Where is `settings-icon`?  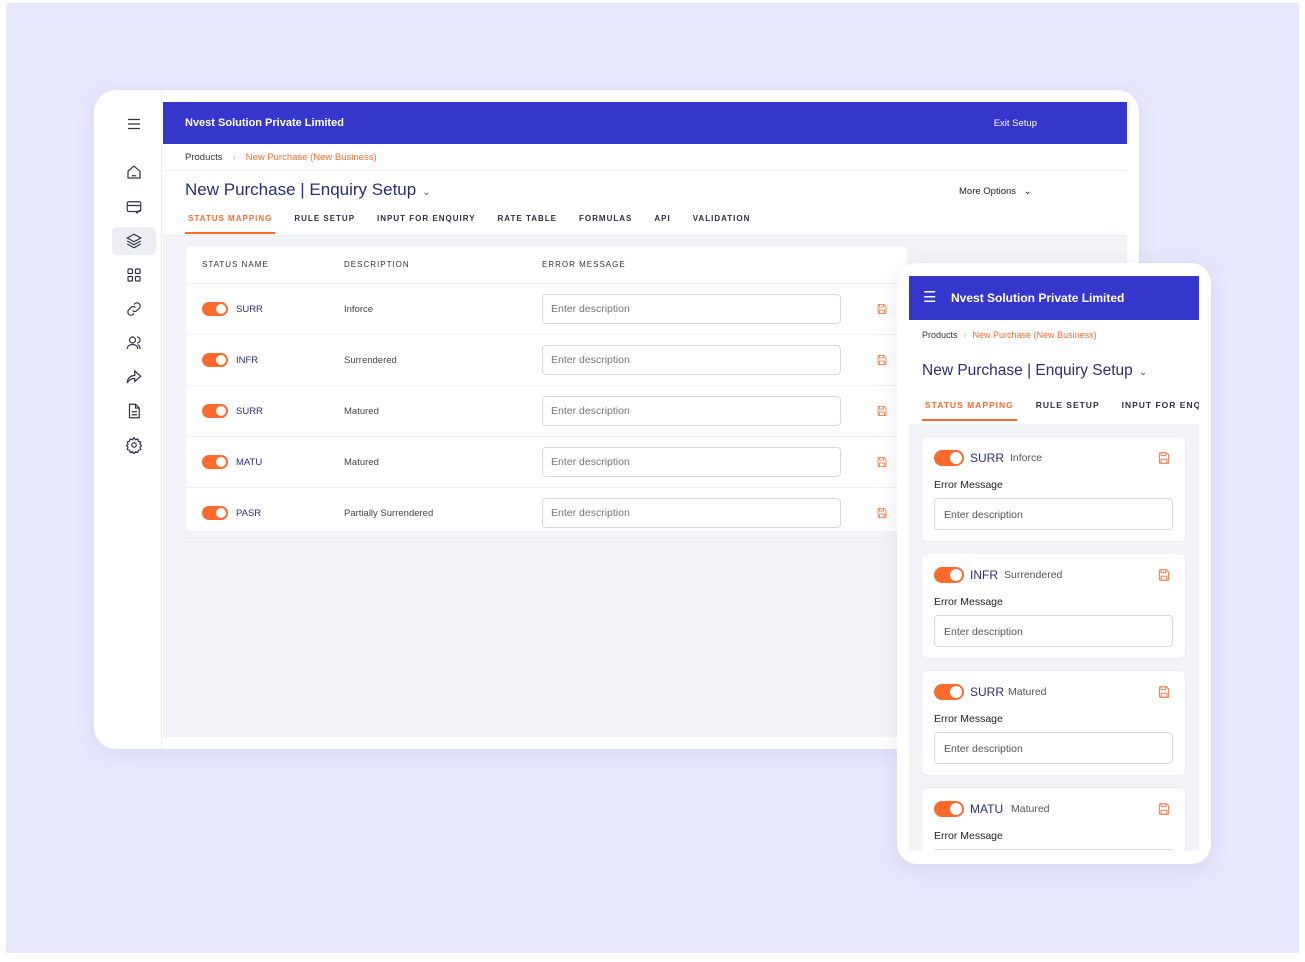 settings-icon is located at coordinates (134, 445).